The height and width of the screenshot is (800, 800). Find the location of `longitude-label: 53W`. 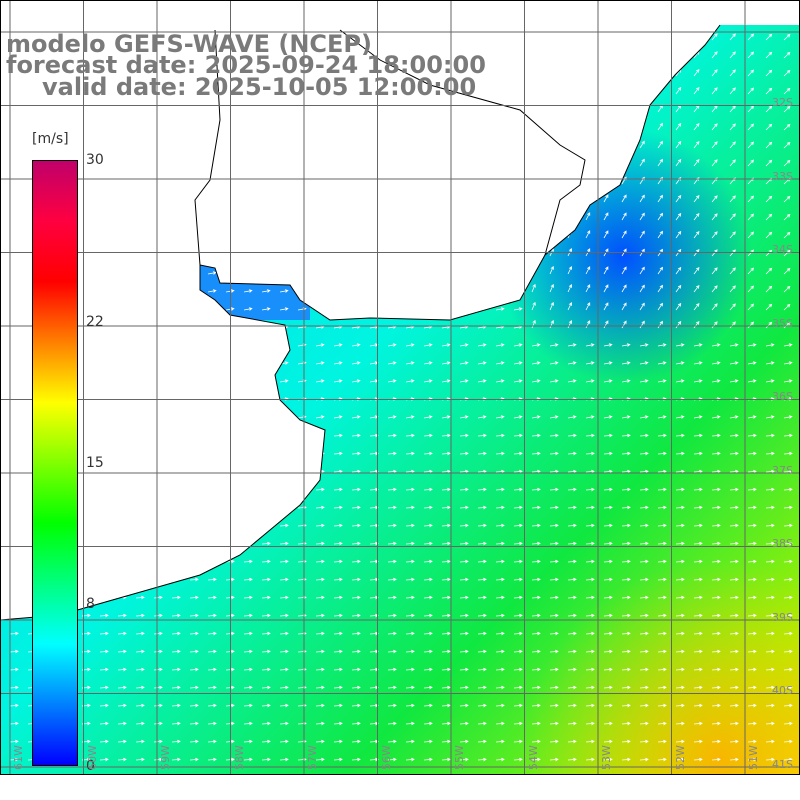

longitude-label: 53W is located at coordinates (606, 757).